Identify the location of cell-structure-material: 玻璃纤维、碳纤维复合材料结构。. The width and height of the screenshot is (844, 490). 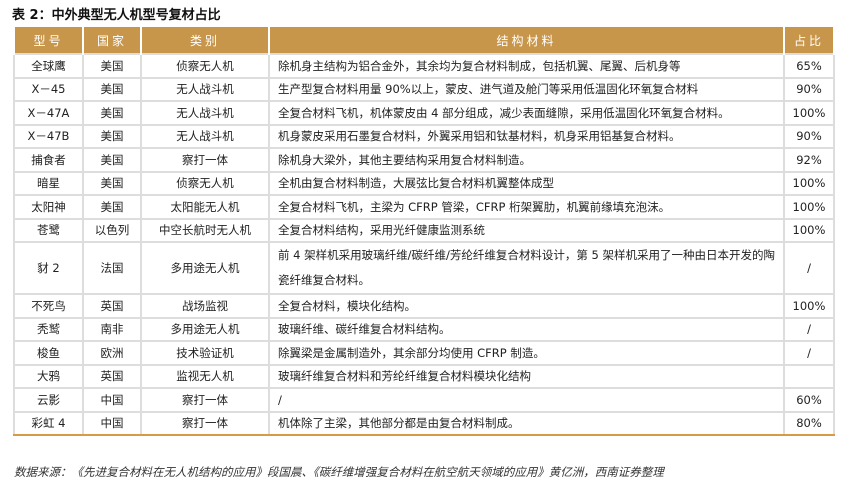
(526, 329).